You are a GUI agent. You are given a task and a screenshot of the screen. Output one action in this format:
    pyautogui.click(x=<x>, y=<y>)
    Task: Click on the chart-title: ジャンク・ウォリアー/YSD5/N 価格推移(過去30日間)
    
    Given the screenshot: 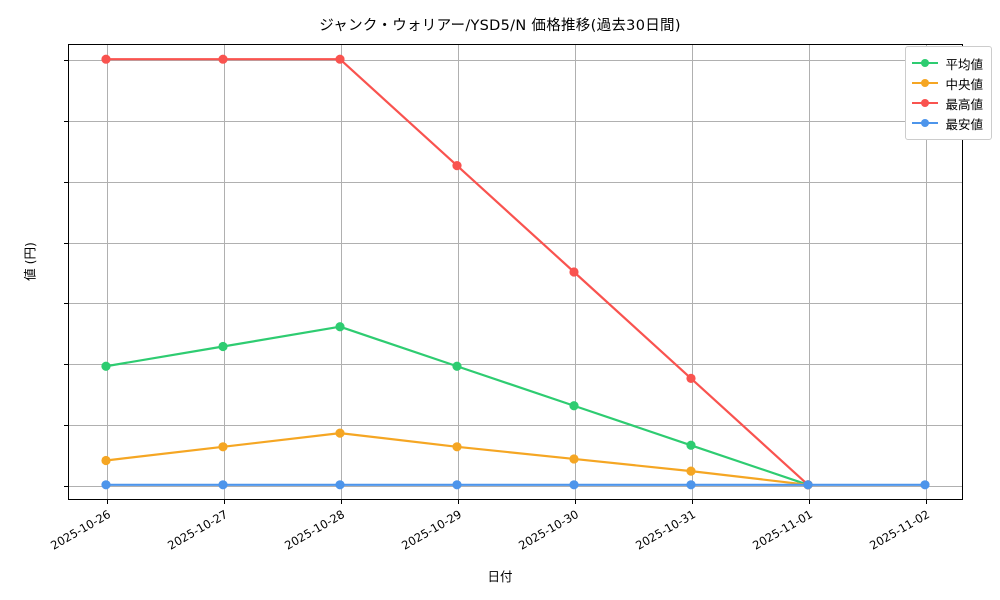 What is the action you would take?
    pyautogui.click(x=500, y=26)
    